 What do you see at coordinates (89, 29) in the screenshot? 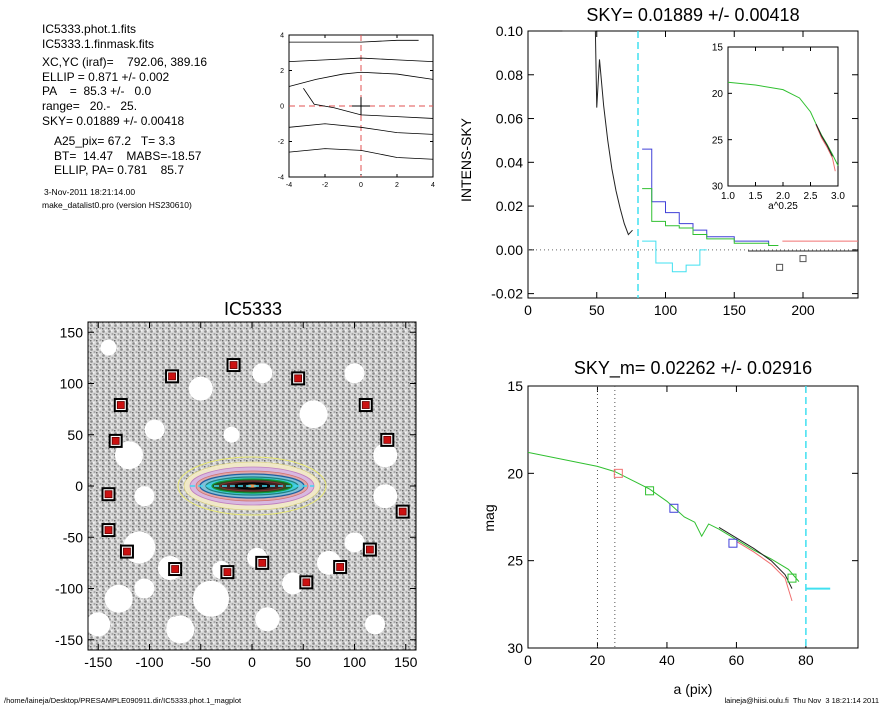
I see `info-line: IC5333.phot.1.fits` at bounding box center [89, 29].